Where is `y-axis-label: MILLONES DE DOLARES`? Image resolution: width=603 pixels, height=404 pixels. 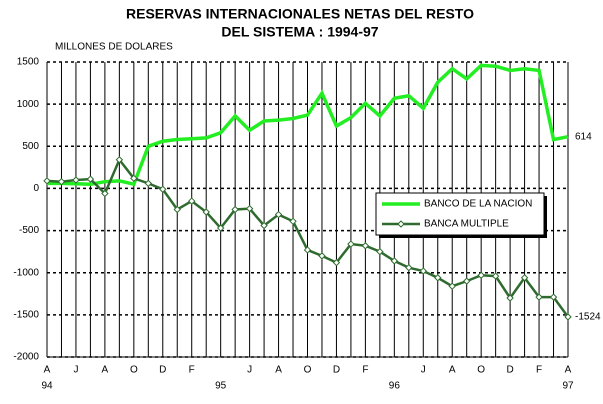
y-axis-label: MILLONES DE DOLARES is located at coordinates (114, 47).